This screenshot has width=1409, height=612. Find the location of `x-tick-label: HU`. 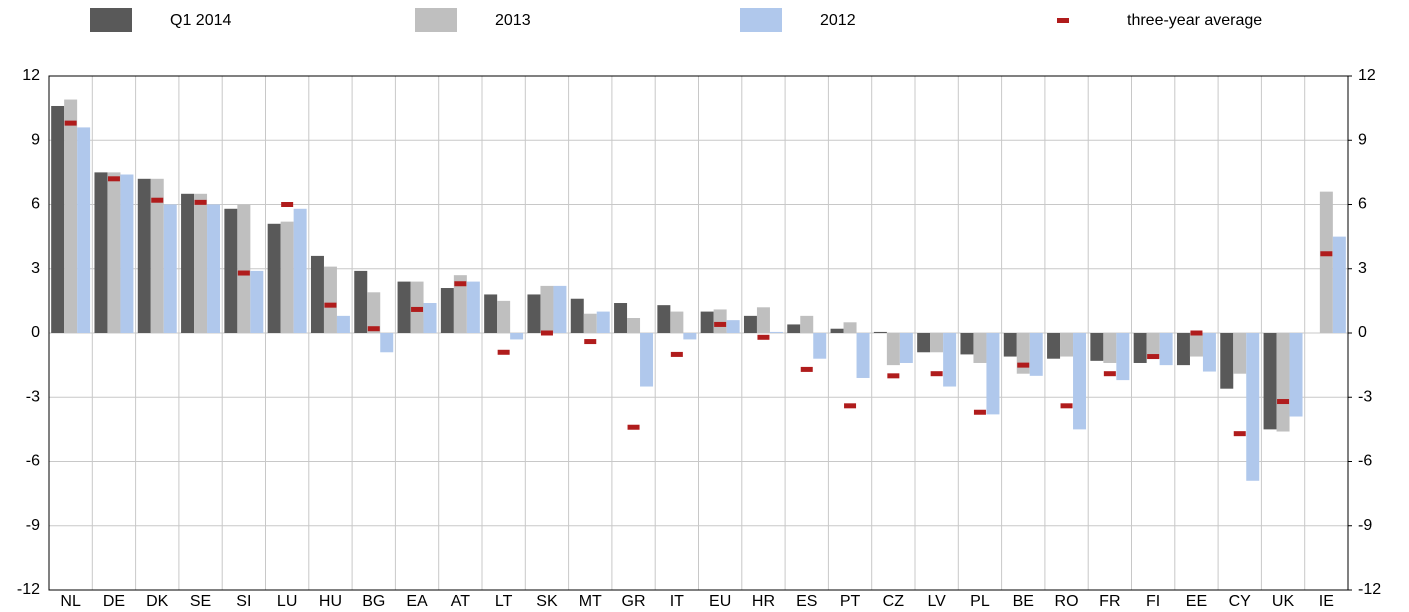

x-tick-label: HU is located at coordinates (330, 601).